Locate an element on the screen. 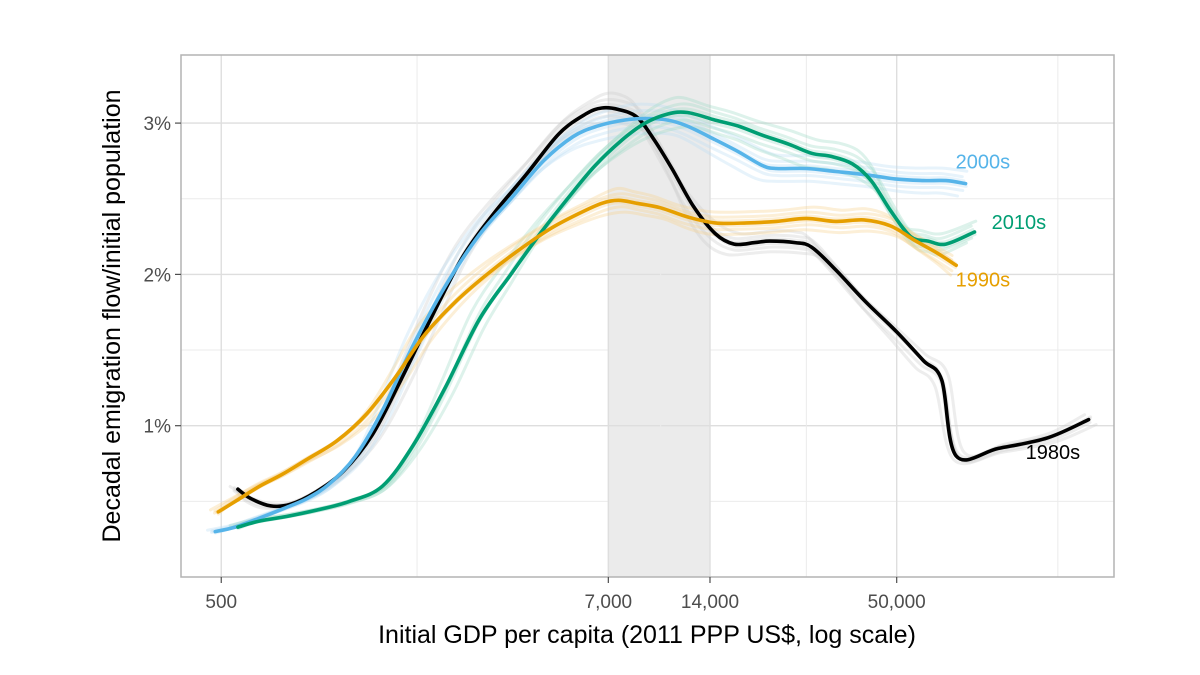 Image resolution: width=1200 pixels, height=675 pixels. series-label-2010s: 2010s is located at coordinates (1019, 223).